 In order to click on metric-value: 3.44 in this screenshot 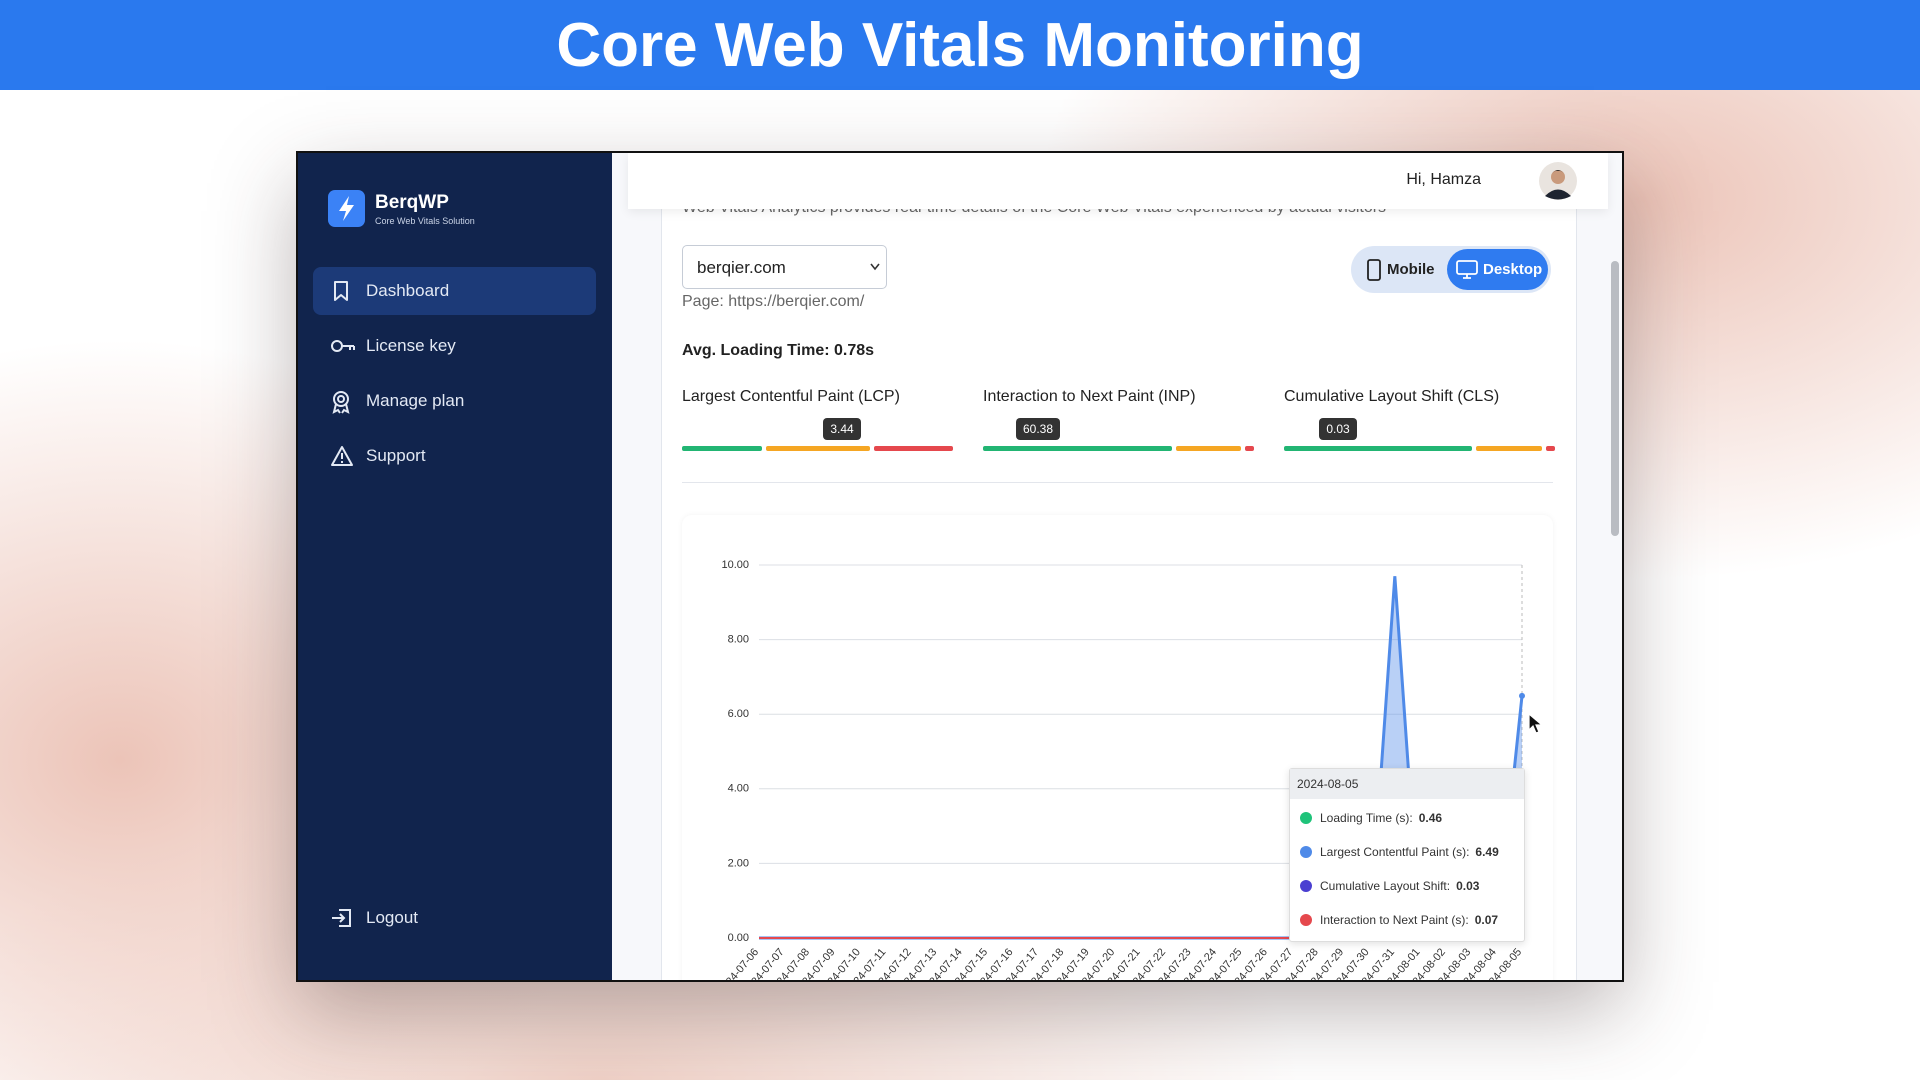, I will do `click(842, 429)`.